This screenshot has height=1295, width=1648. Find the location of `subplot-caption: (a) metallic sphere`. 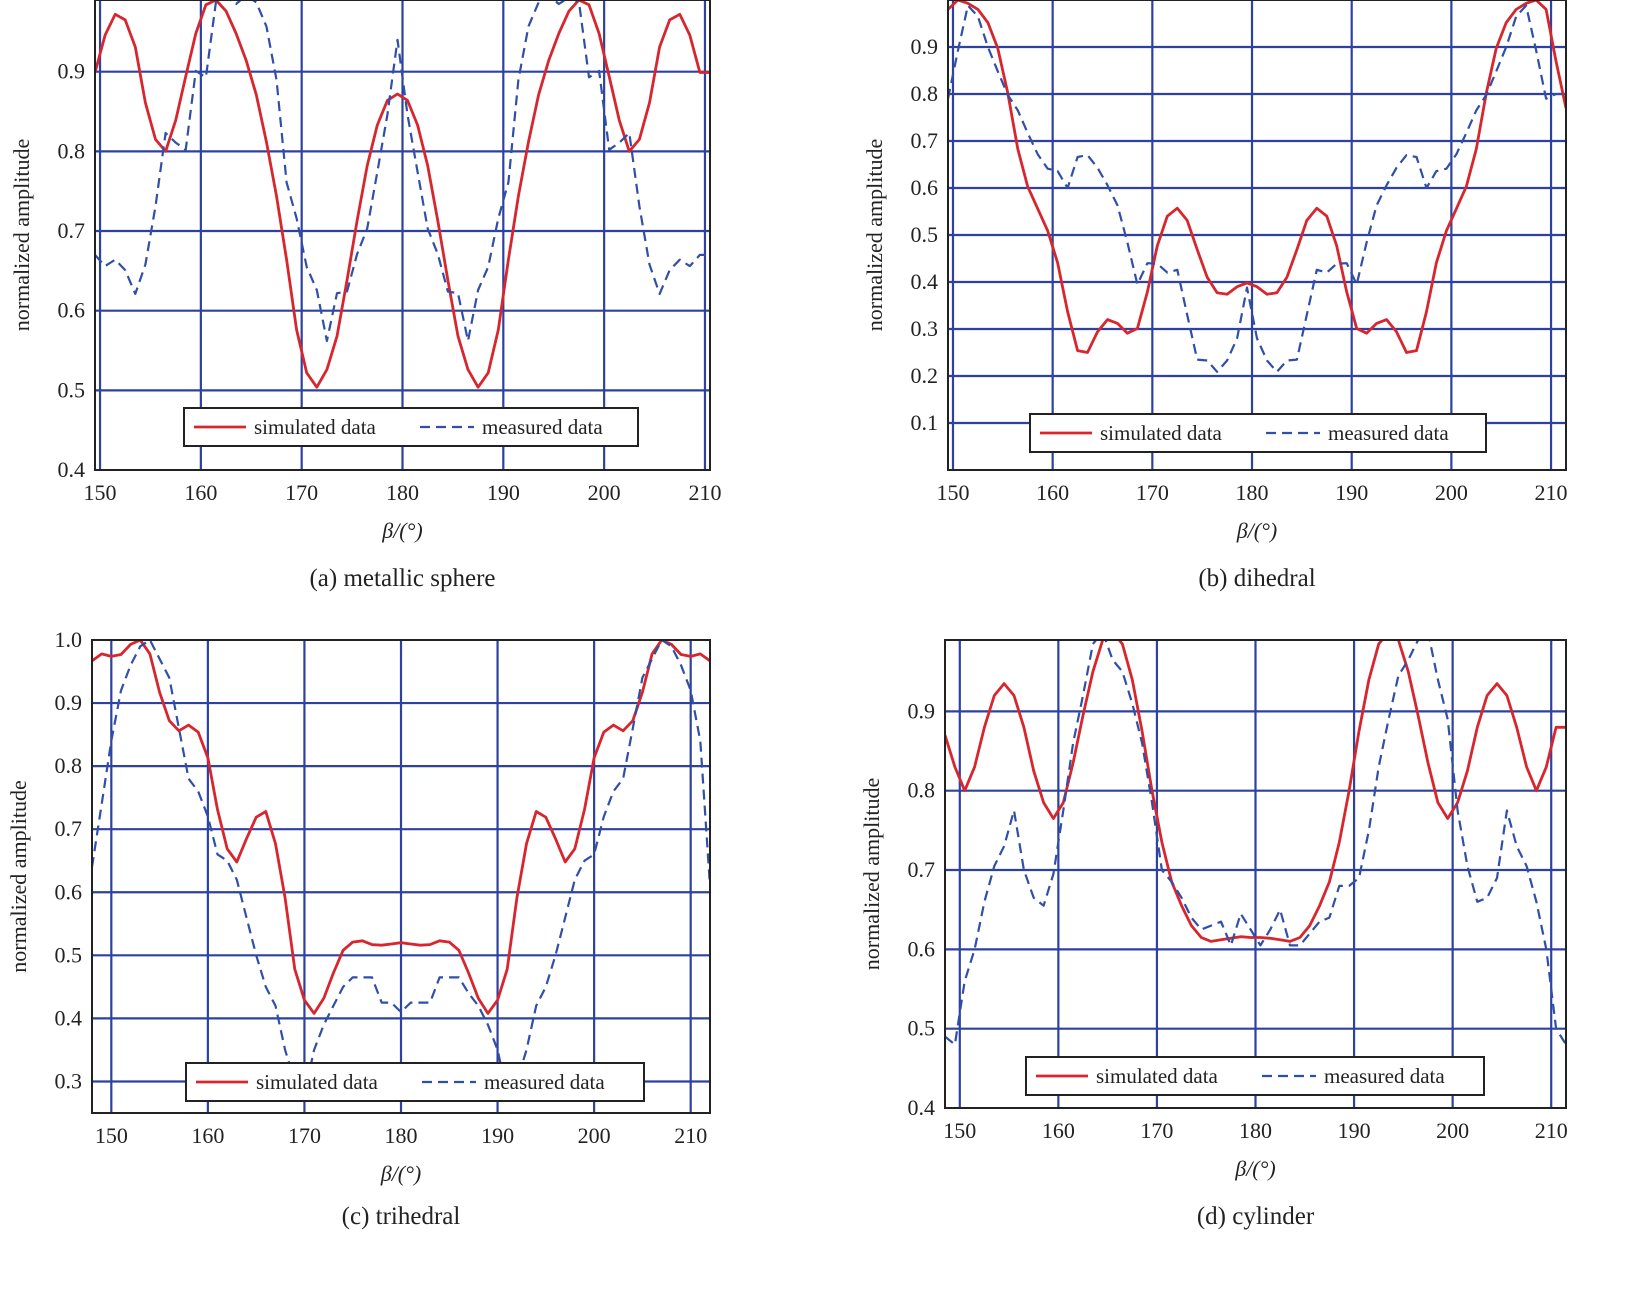

subplot-caption: (a) metallic sphere is located at coordinates (402, 578).